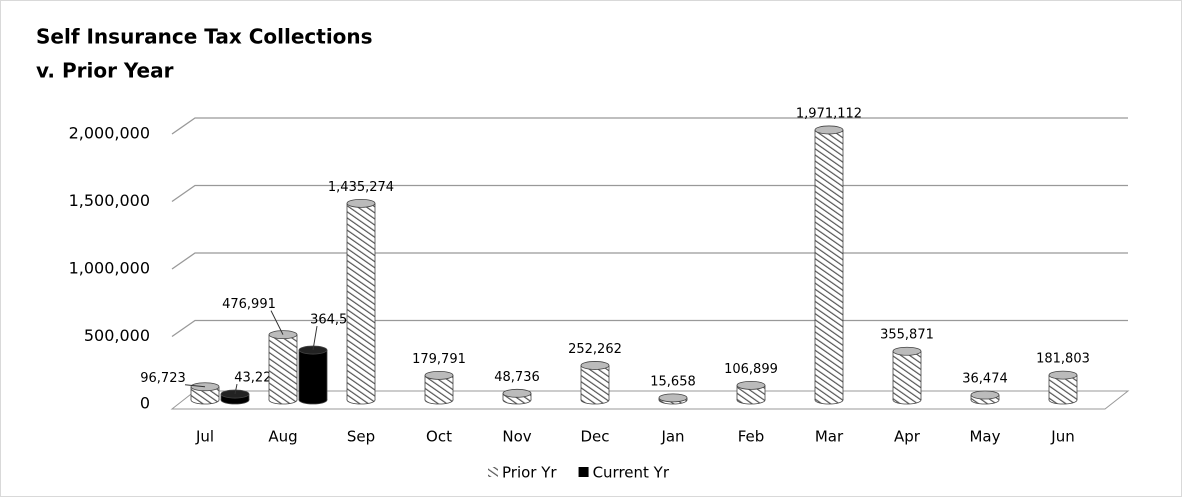 Image resolution: width=1182 pixels, height=497 pixels. Describe the element at coordinates (631, 473) in the screenshot. I see `legend-label: Current Yr` at that location.